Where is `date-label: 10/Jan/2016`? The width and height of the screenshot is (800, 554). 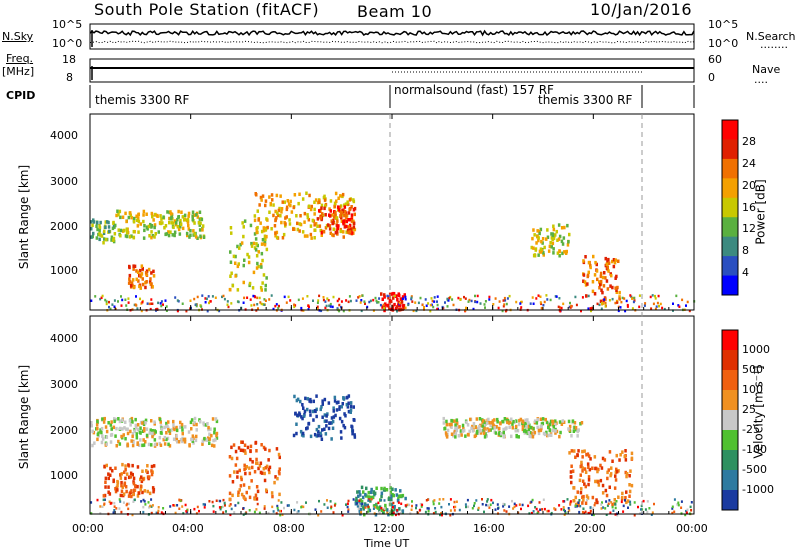 date-label: 10/Jan/2016 is located at coordinates (641, 9).